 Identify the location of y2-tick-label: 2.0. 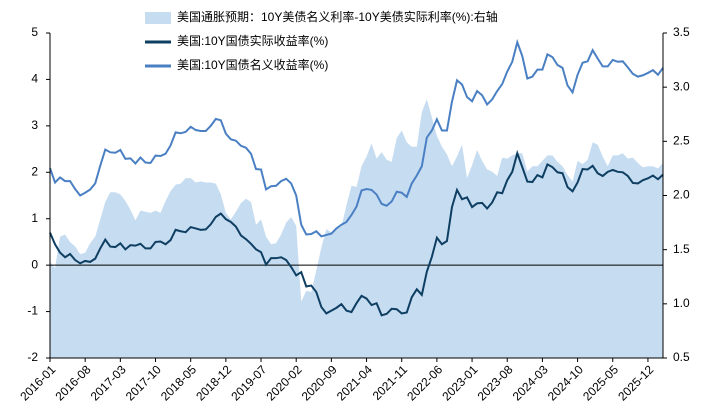
(681, 195).